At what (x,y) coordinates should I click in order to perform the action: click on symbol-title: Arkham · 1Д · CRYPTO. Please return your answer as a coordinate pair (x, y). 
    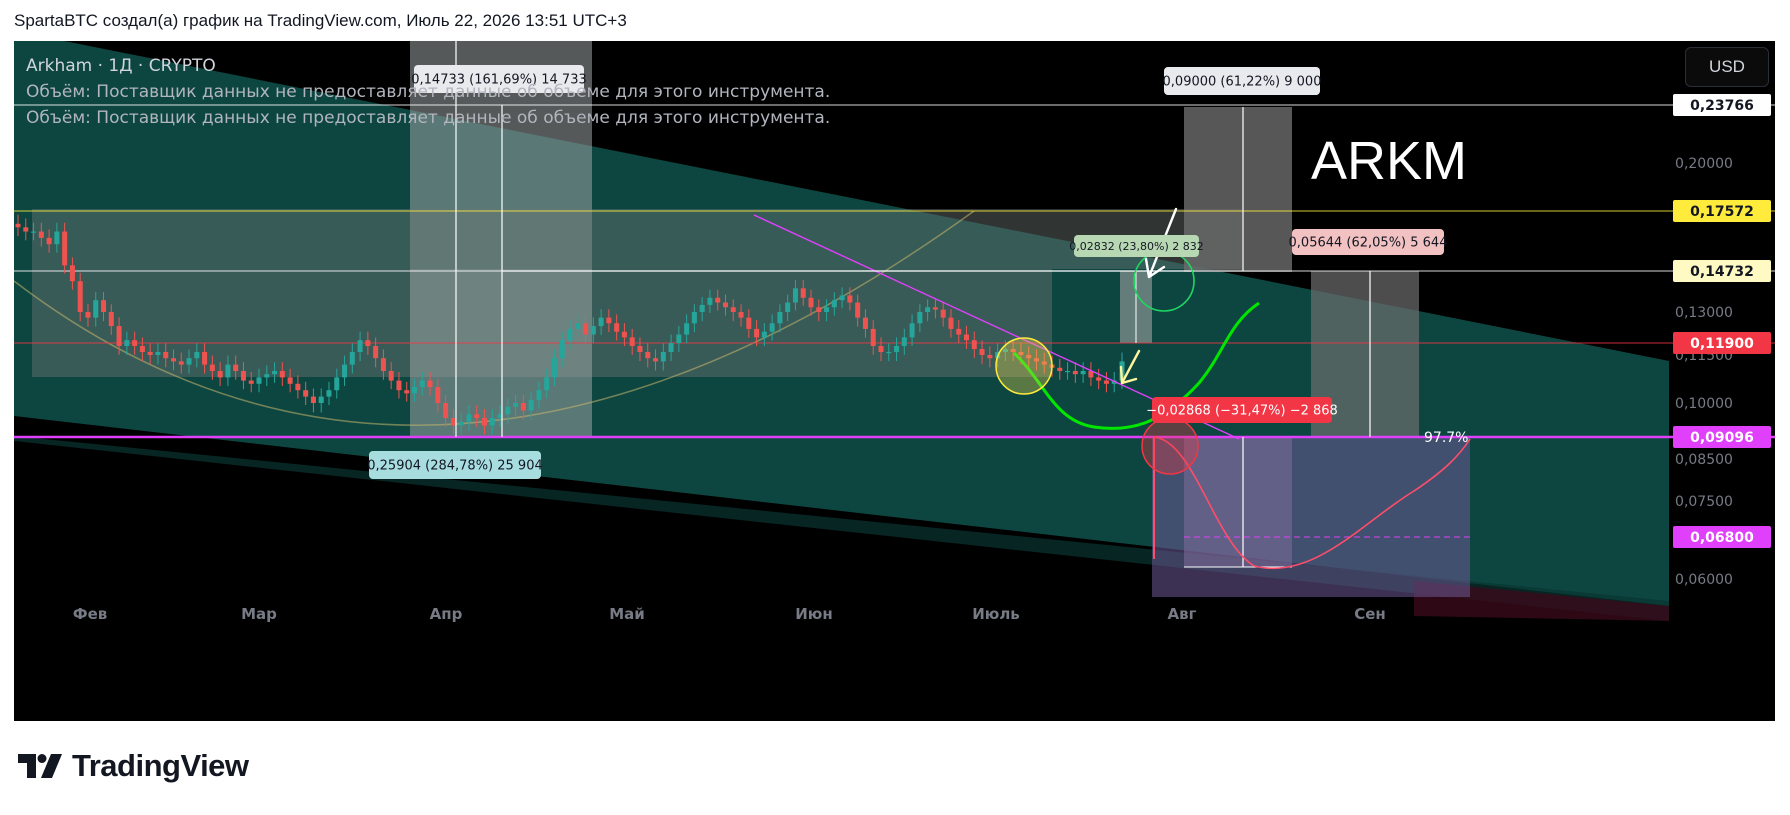
    Looking at the image, I should click on (121, 66).